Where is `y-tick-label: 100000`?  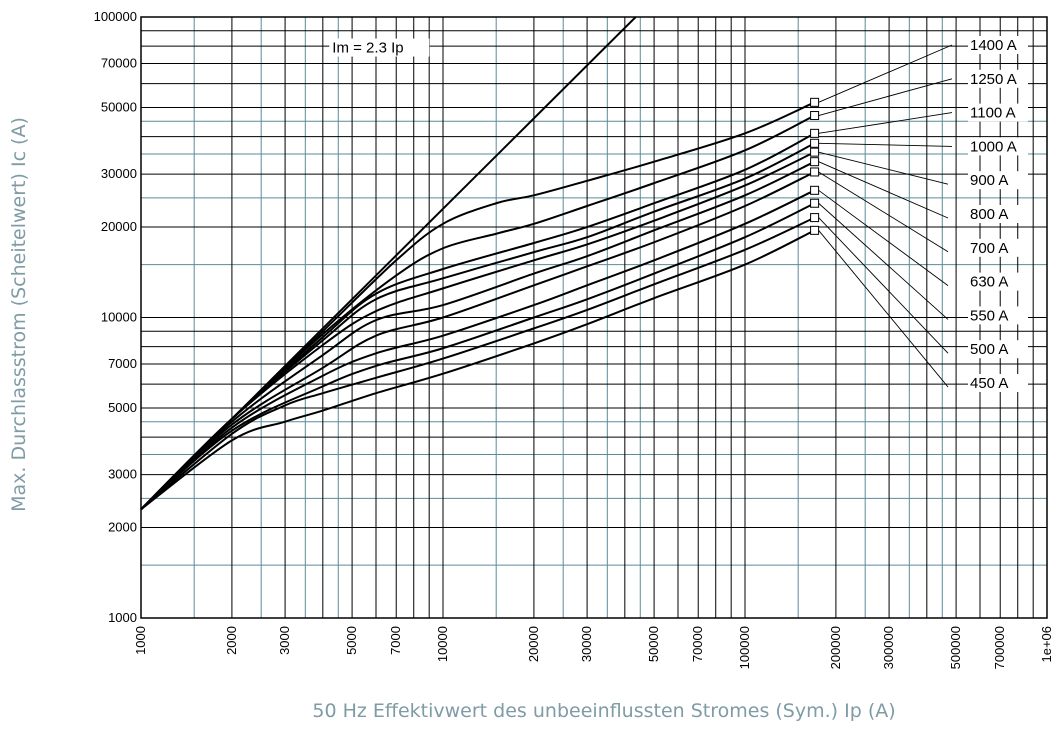
y-tick-label: 100000 is located at coordinates (115, 16).